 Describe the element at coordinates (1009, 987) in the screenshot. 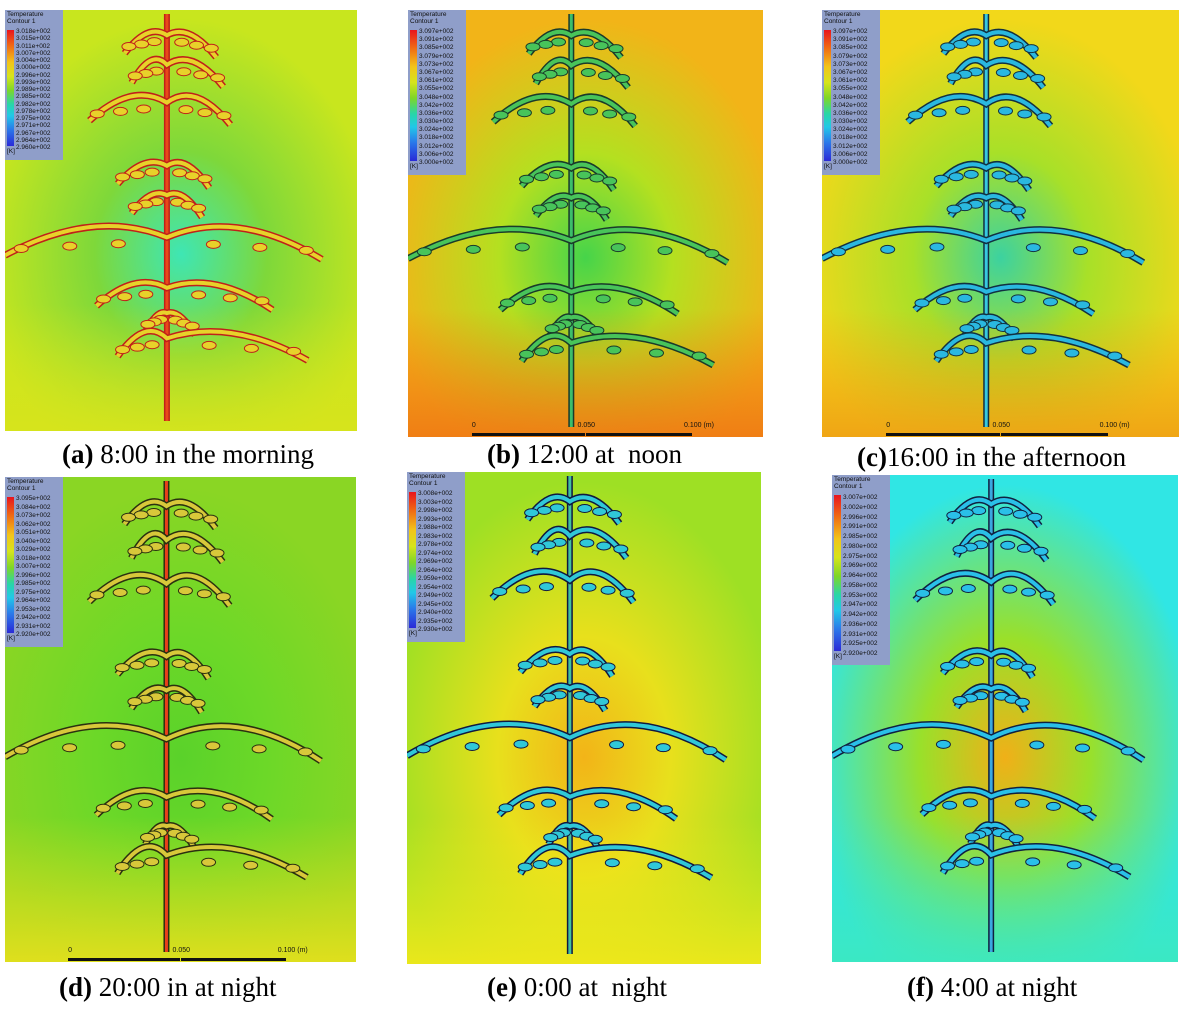

I see `caption-text-f: 4:00 at night` at that location.